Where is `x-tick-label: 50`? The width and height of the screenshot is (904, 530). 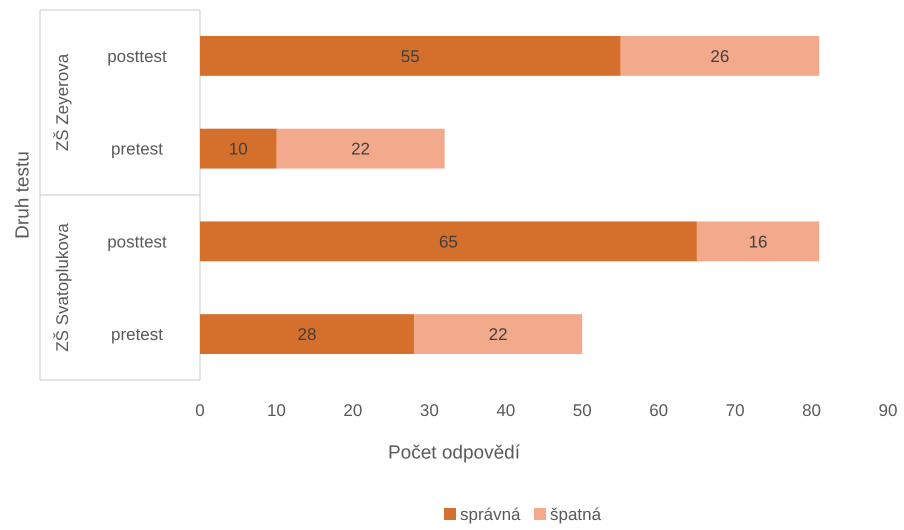
x-tick-label: 50 is located at coordinates (582, 410).